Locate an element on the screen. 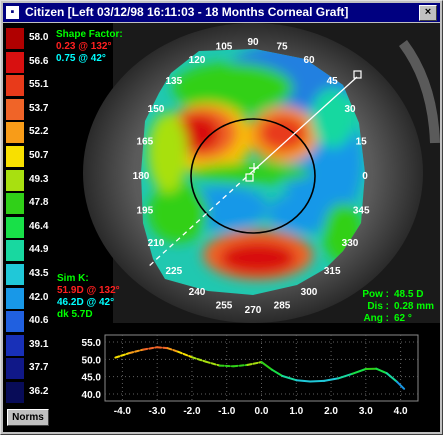 The image size is (443, 435). legend-item: 46.4 is located at coordinates (28, 228).